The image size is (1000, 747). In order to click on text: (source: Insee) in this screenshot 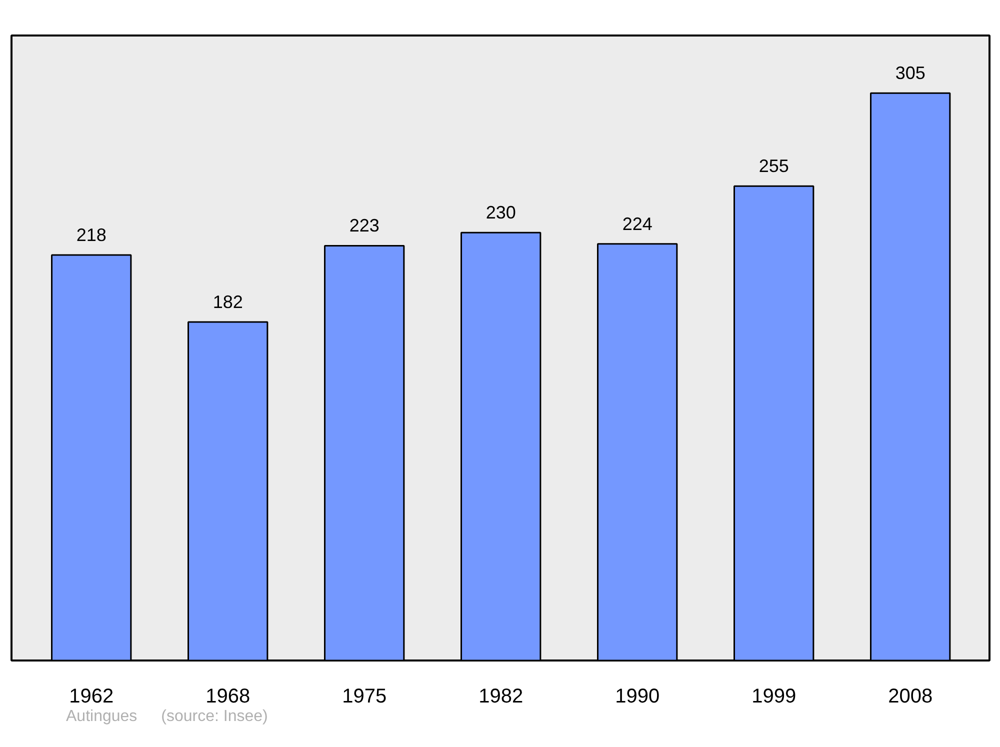, I will do `click(214, 716)`.